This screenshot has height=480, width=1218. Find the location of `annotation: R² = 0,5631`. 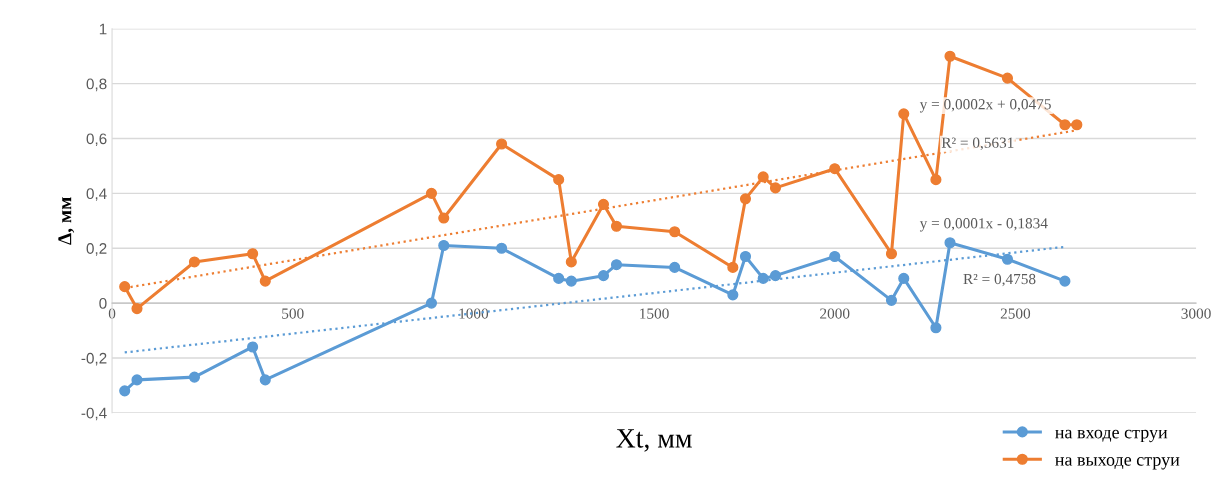

annotation: R² = 0,5631 is located at coordinates (977, 144).